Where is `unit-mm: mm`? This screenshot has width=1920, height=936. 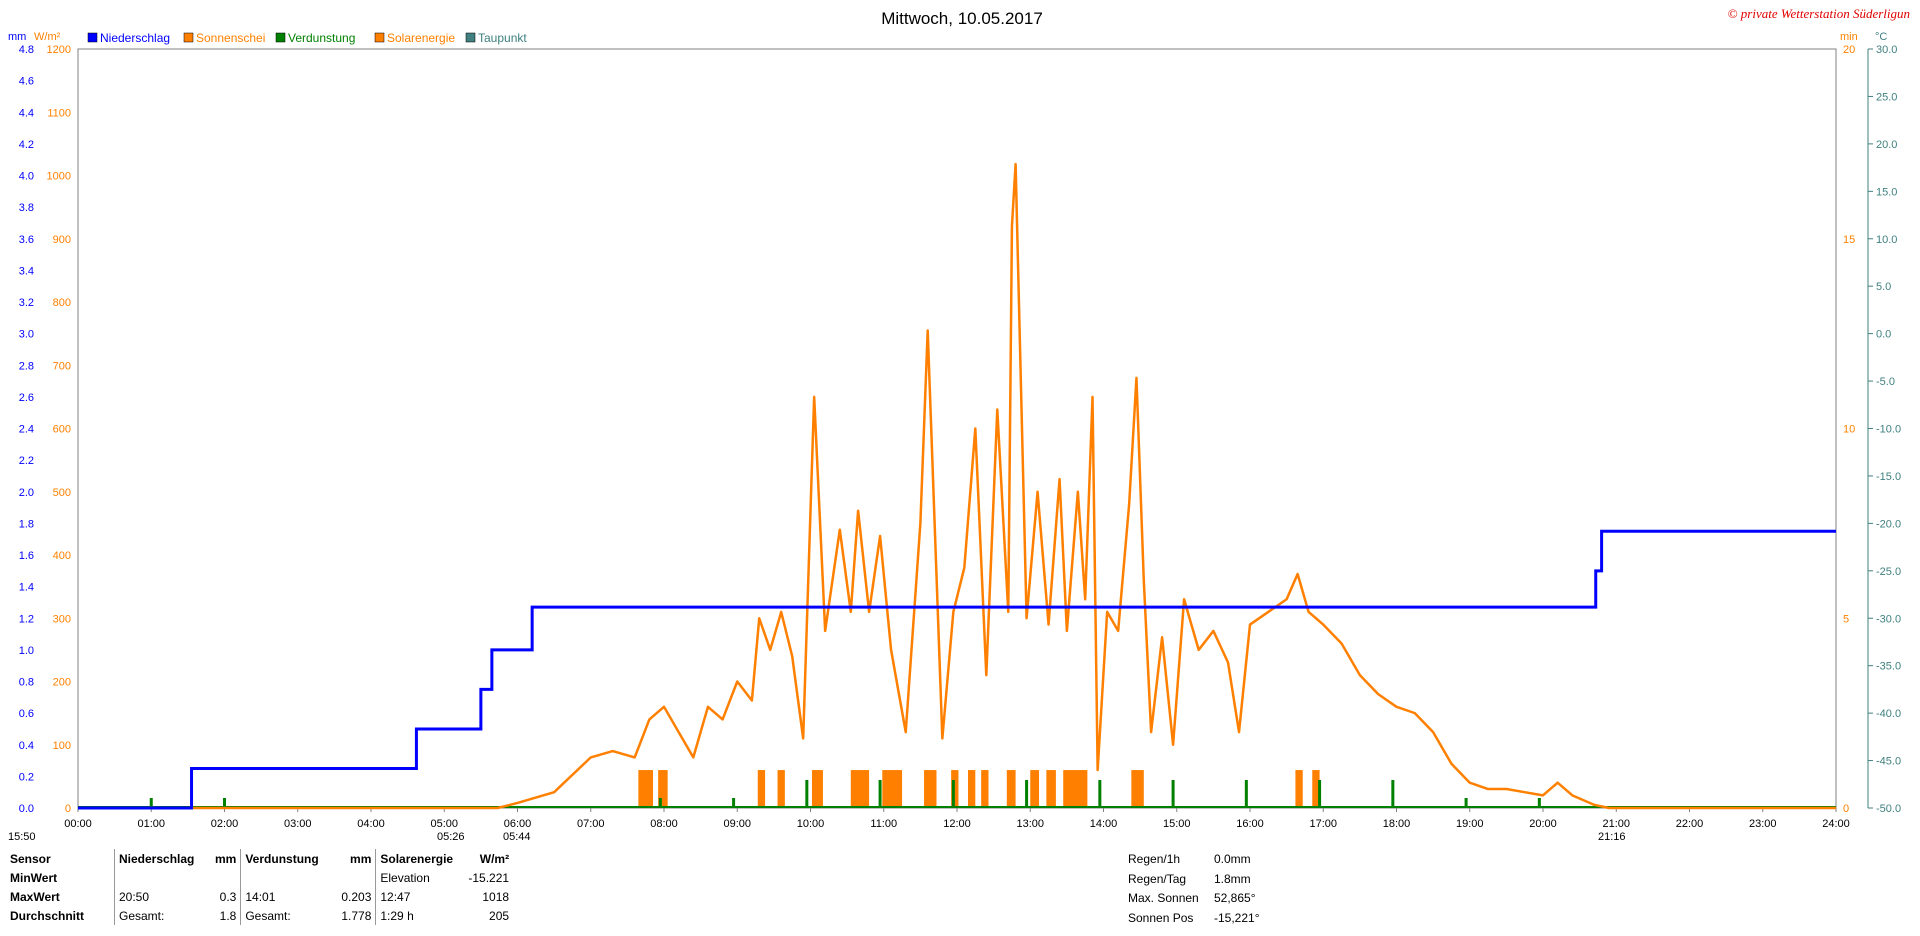 unit-mm: mm is located at coordinates (17, 37).